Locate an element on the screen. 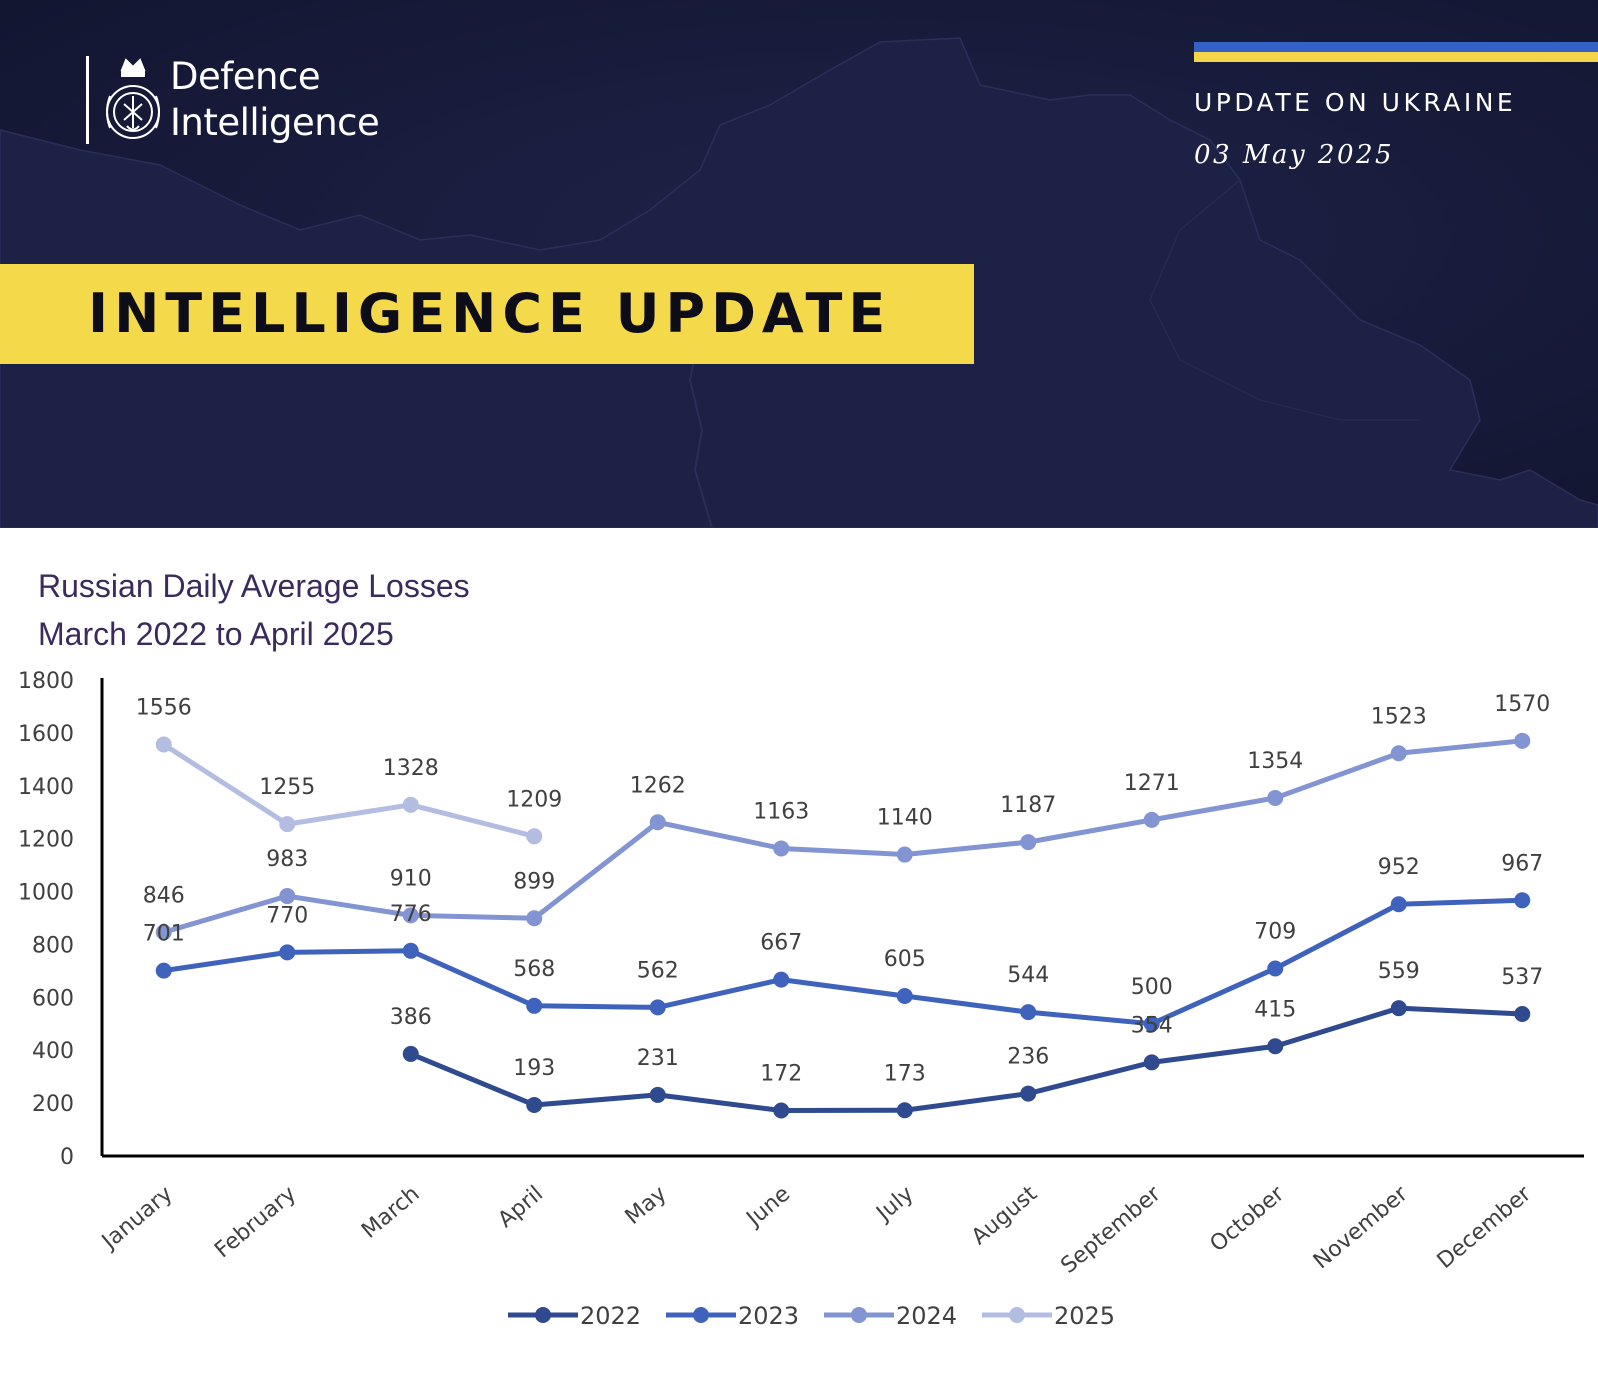  data-label: 1163 is located at coordinates (781, 811).